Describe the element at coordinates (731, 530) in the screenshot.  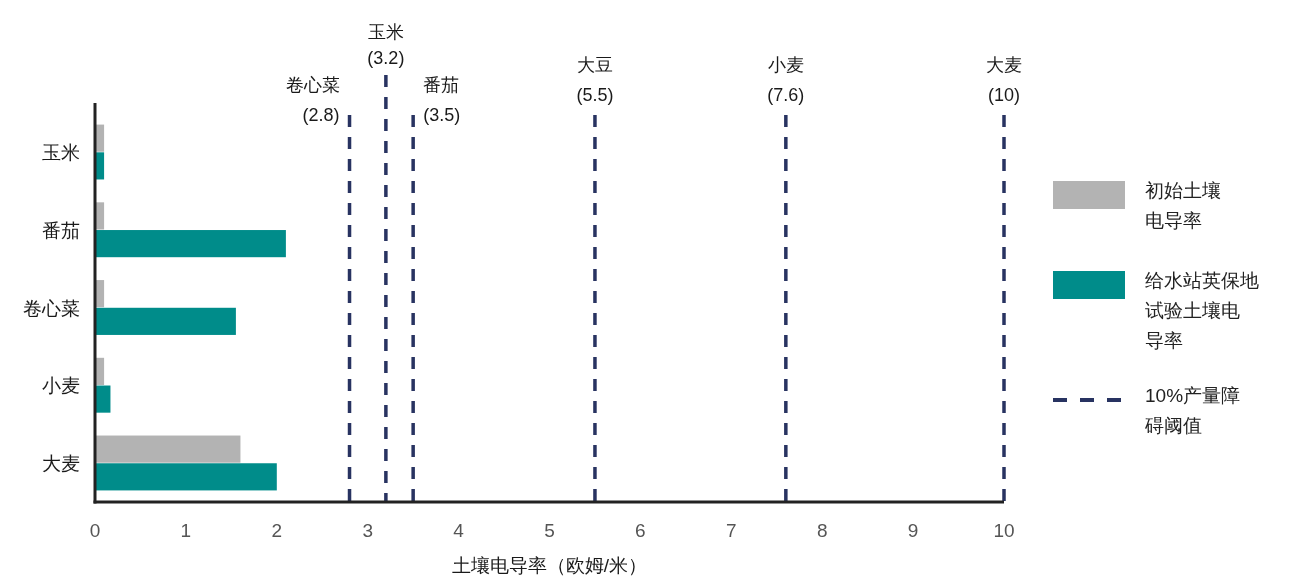
I see `x-tick-label: 7` at that location.